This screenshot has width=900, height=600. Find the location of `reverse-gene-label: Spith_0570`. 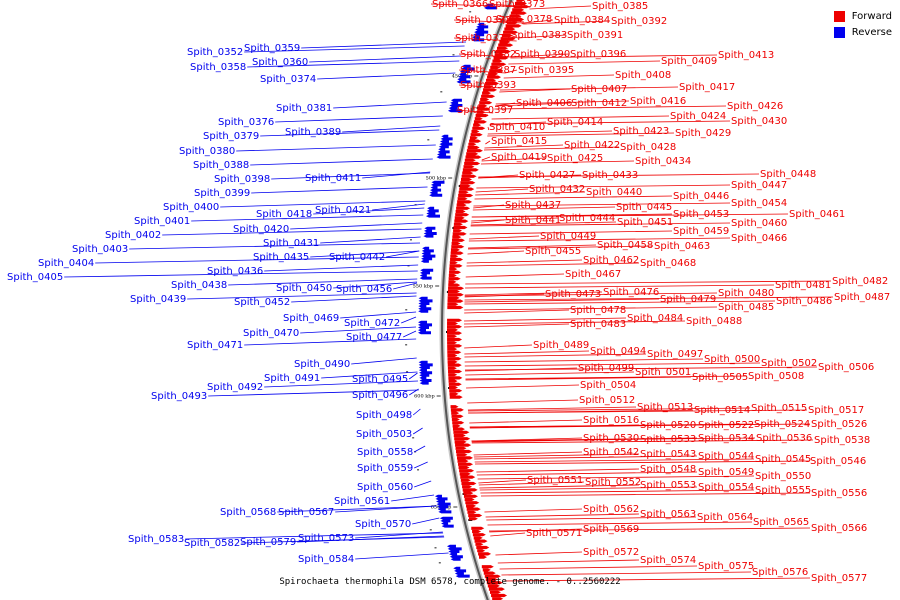

reverse-gene-label: Spith_0570 is located at coordinates (383, 524).